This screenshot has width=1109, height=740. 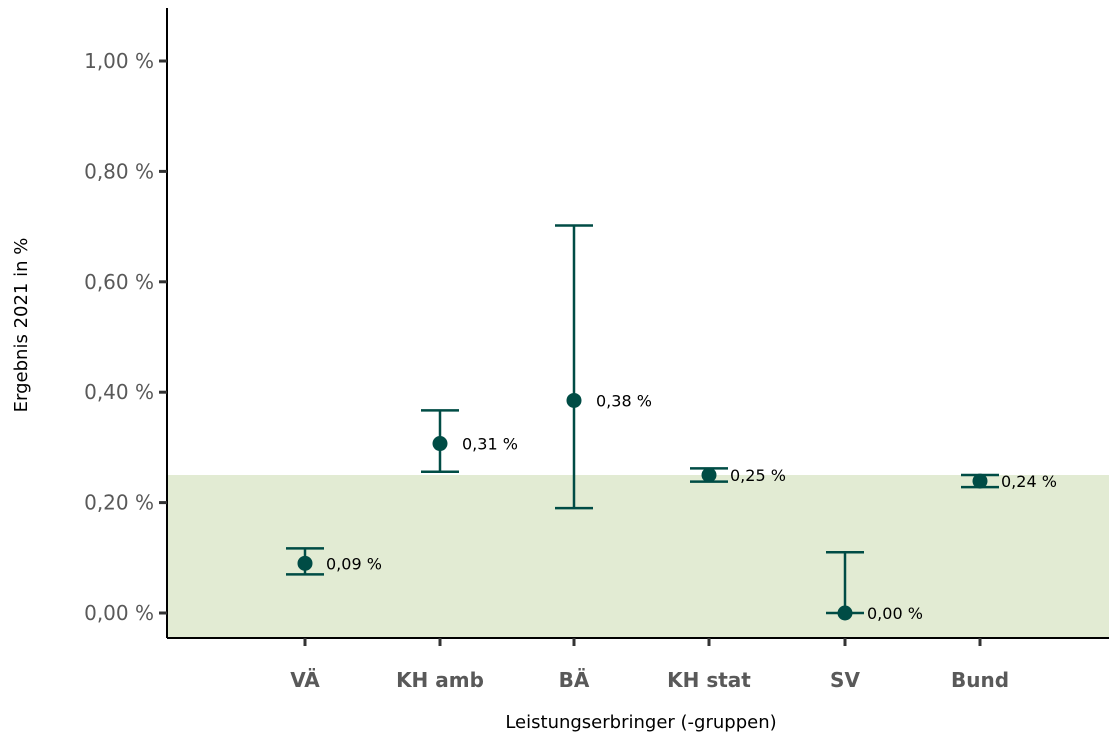 I want to click on data-label: 0,31 %, so click(x=490, y=444).